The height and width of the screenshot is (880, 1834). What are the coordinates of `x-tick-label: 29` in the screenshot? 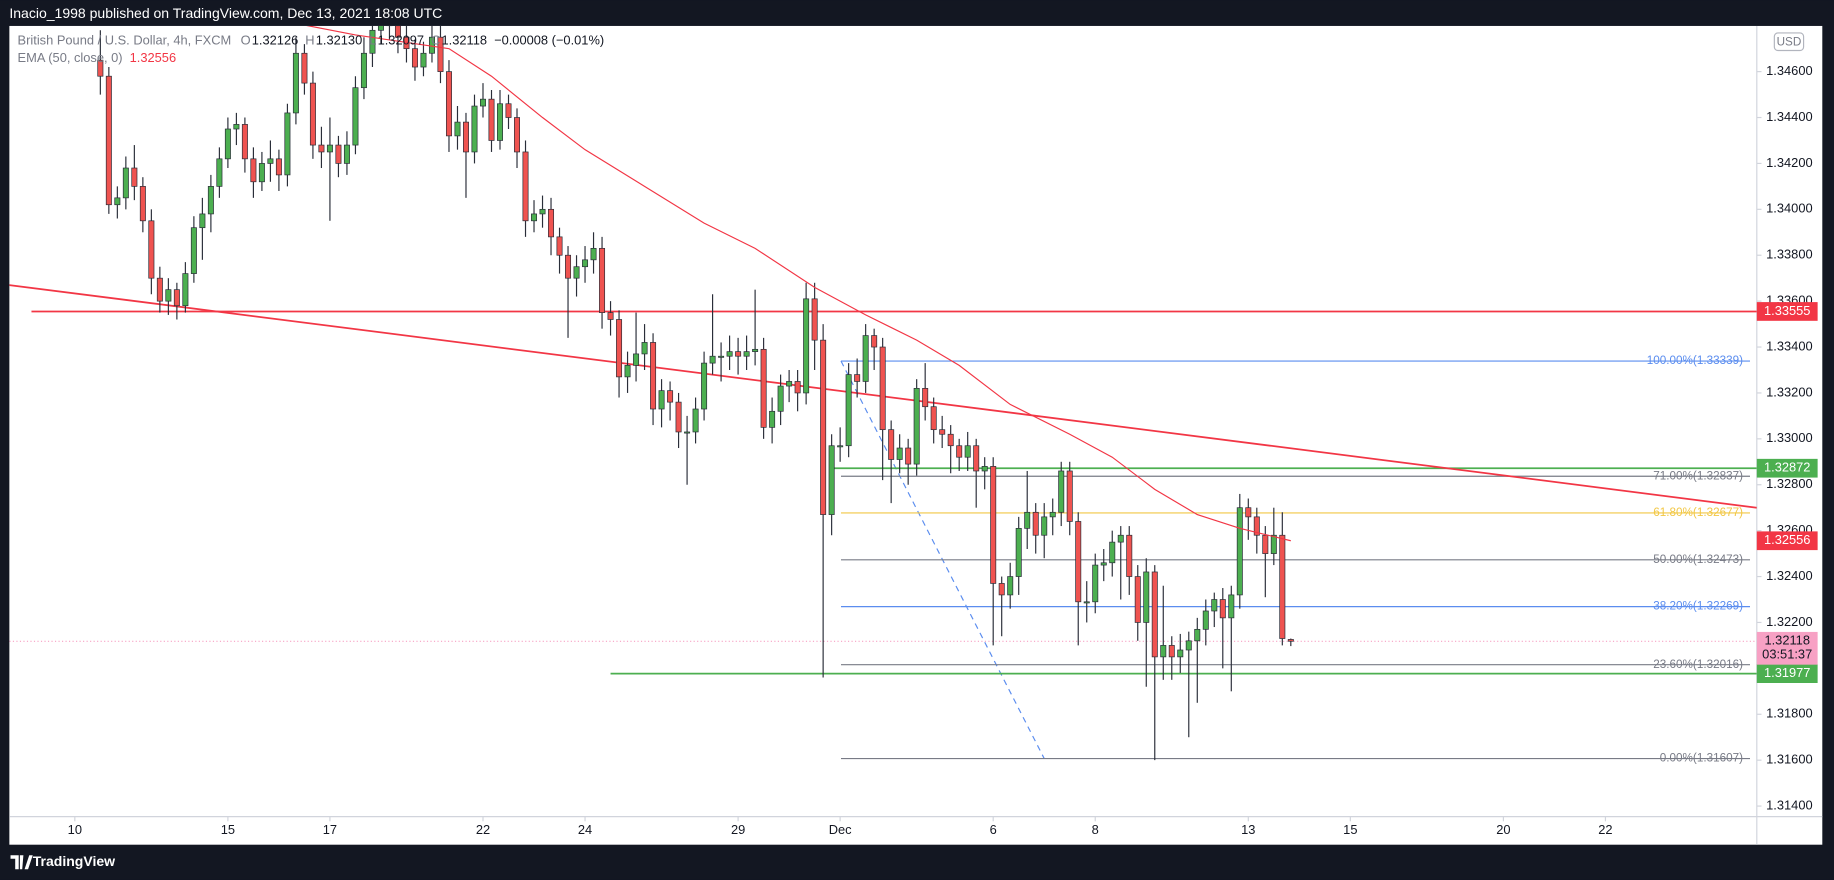 It's located at (738, 829).